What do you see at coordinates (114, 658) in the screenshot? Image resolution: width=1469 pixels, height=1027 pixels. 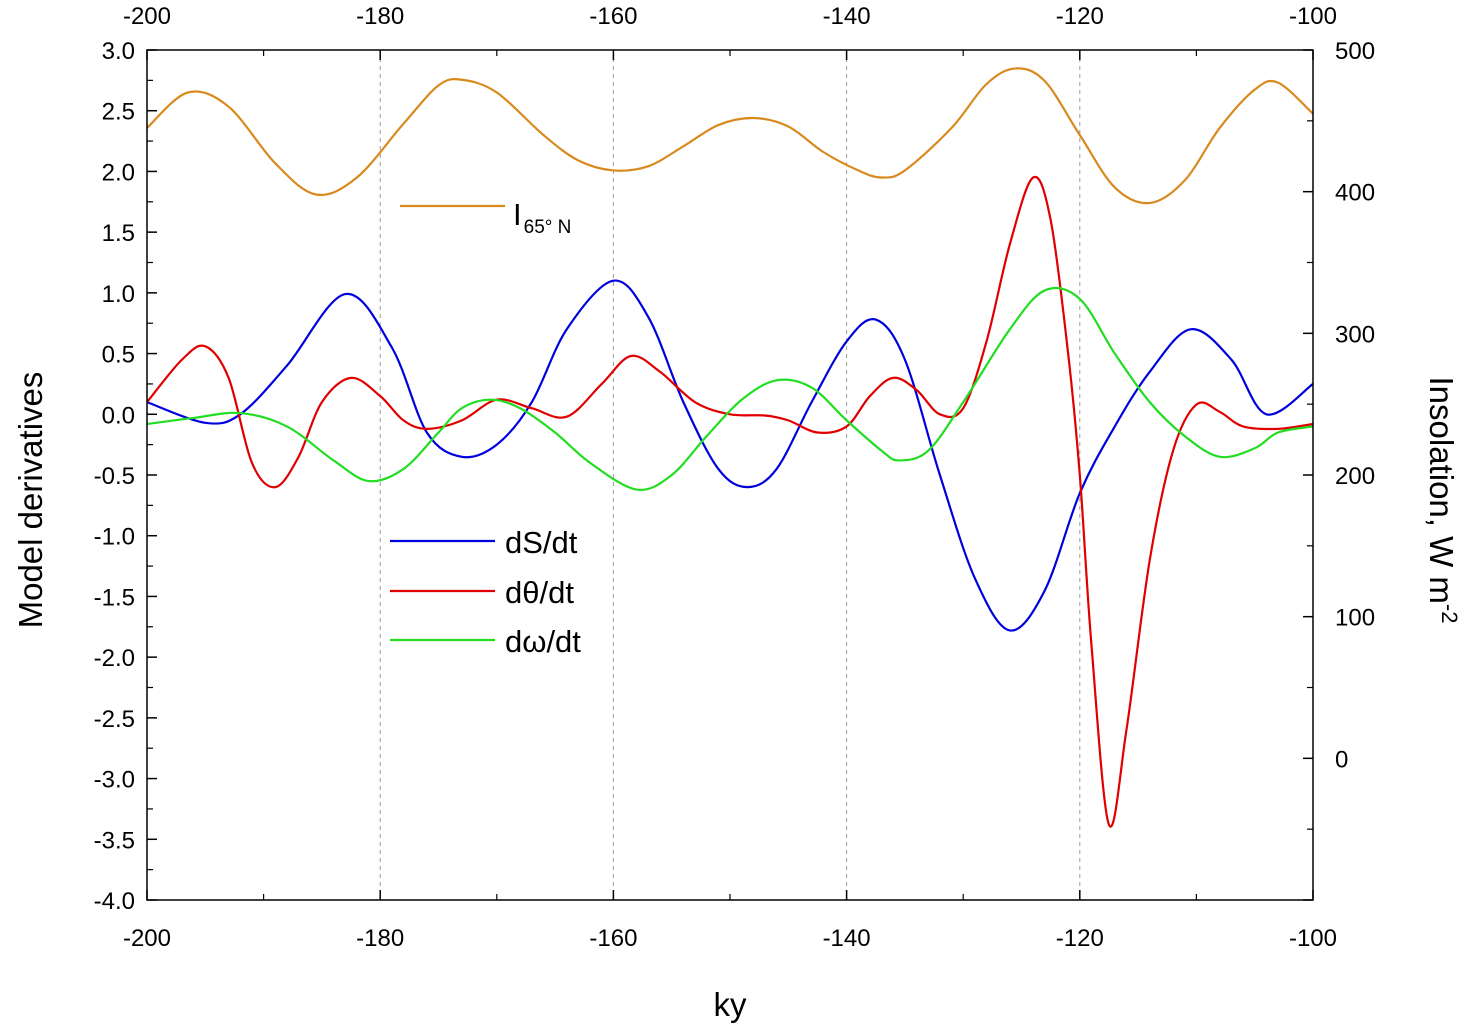 I see `y-left-tick-label: -2.0` at bounding box center [114, 658].